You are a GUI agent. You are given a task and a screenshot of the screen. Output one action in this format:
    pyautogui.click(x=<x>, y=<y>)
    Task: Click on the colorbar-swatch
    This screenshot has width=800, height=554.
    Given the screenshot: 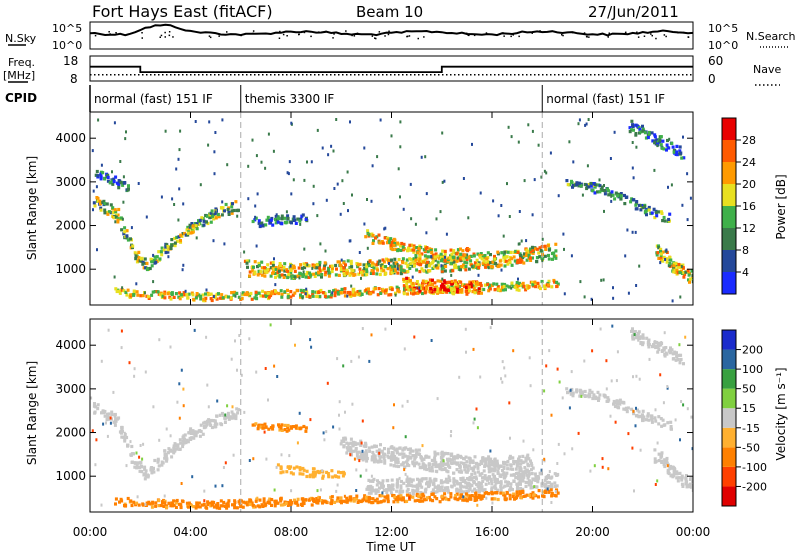 What is the action you would take?
    pyautogui.click(x=729, y=379)
    